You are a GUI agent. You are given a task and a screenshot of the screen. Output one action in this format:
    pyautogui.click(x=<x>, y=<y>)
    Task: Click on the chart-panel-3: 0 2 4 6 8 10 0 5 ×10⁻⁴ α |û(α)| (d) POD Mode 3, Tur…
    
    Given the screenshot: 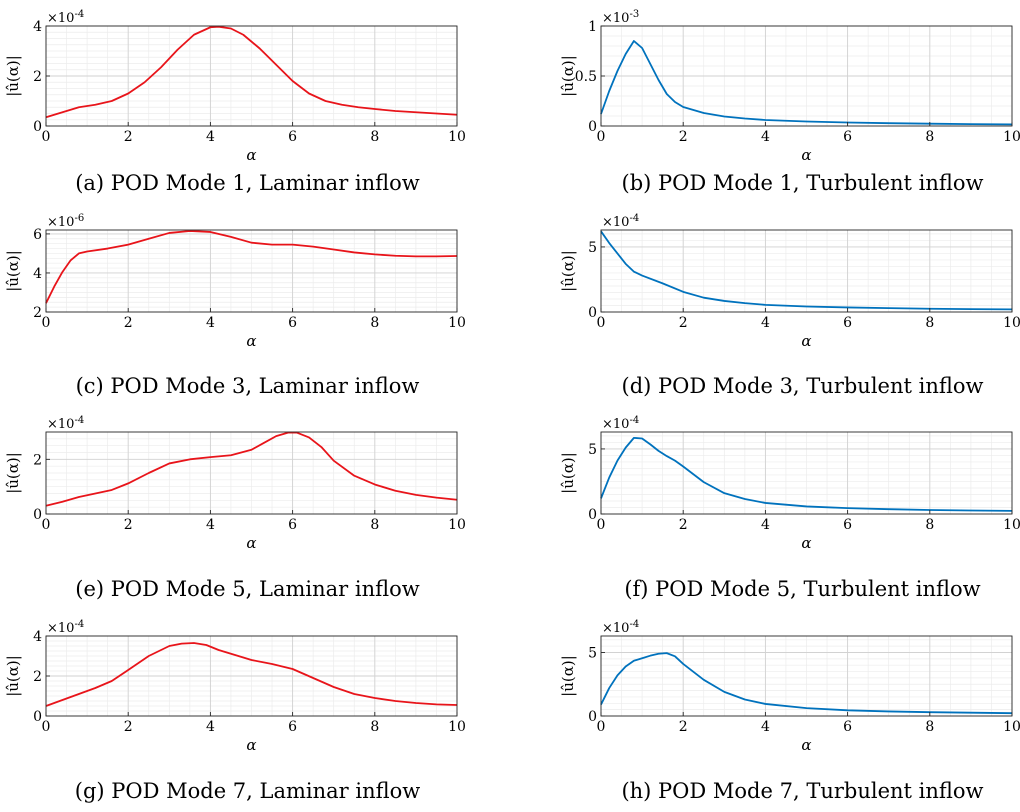 What is the action you would take?
    pyautogui.click(x=789, y=305)
    